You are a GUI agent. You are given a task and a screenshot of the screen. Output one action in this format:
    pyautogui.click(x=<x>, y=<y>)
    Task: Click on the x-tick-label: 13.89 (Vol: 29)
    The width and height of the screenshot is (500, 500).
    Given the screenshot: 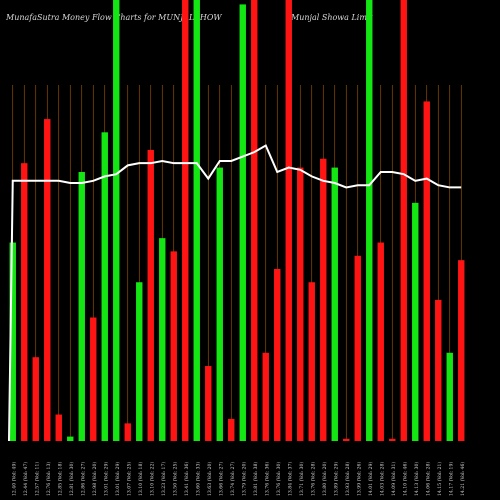 What is the action you would take?
    pyautogui.click(x=335, y=479)
    